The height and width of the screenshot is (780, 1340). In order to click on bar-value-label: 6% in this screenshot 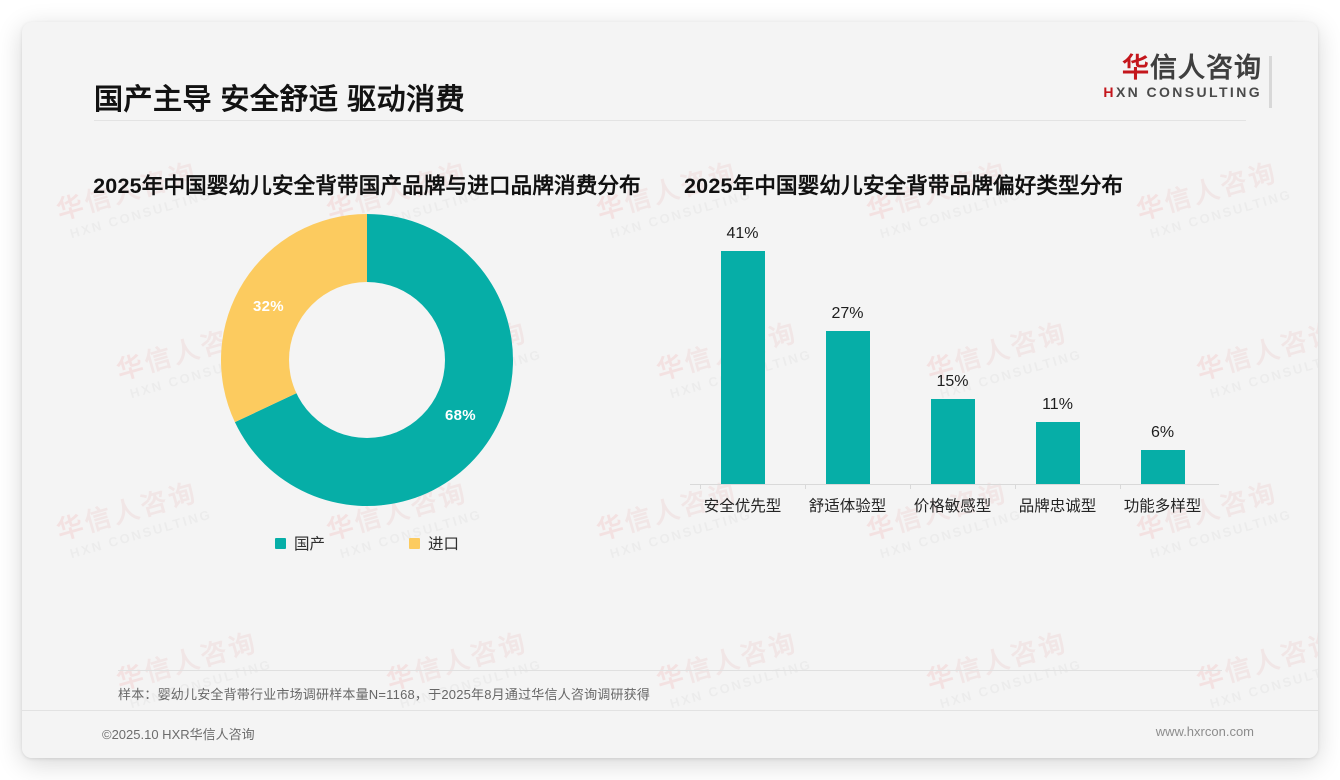, I will do `click(1162, 433)`.